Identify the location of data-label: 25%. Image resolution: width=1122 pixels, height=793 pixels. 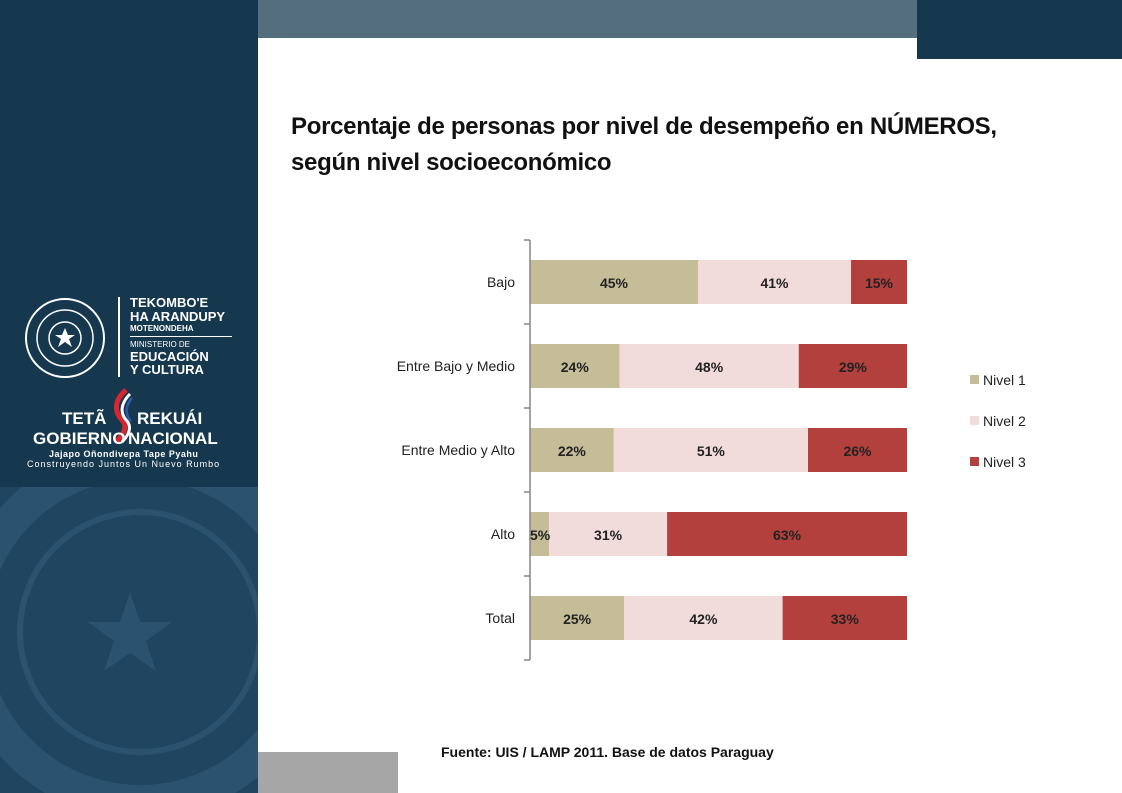
(577, 619).